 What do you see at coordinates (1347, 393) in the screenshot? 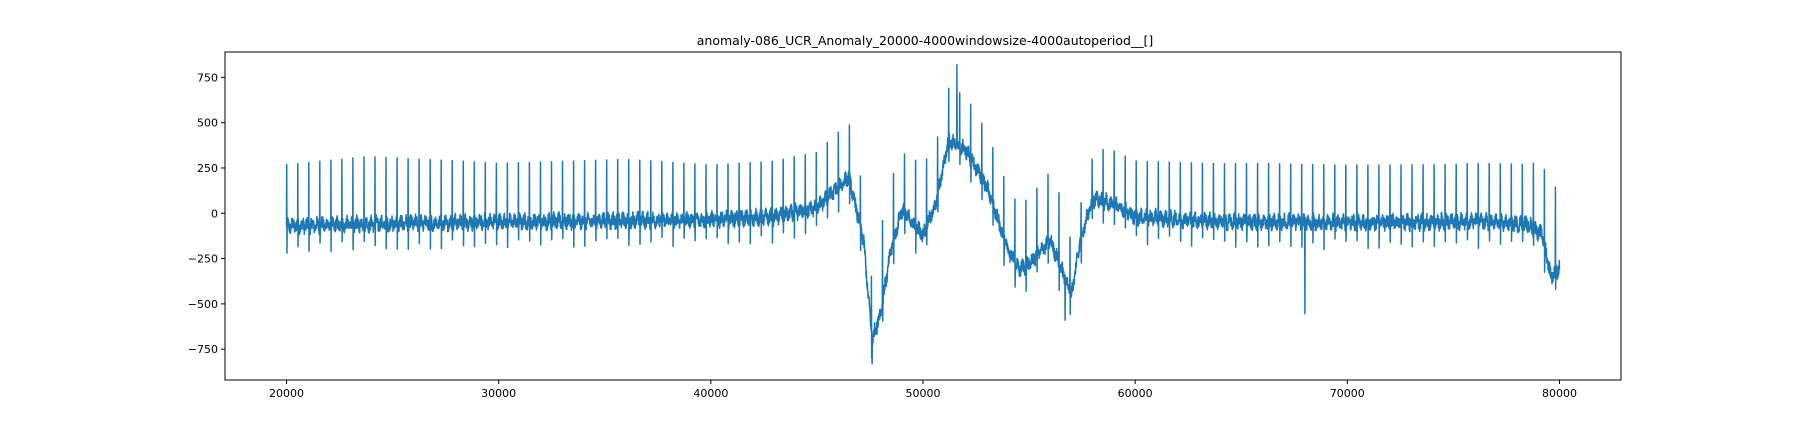
I see `x-tick-label: 70000` at bounding box center [1347, 393].